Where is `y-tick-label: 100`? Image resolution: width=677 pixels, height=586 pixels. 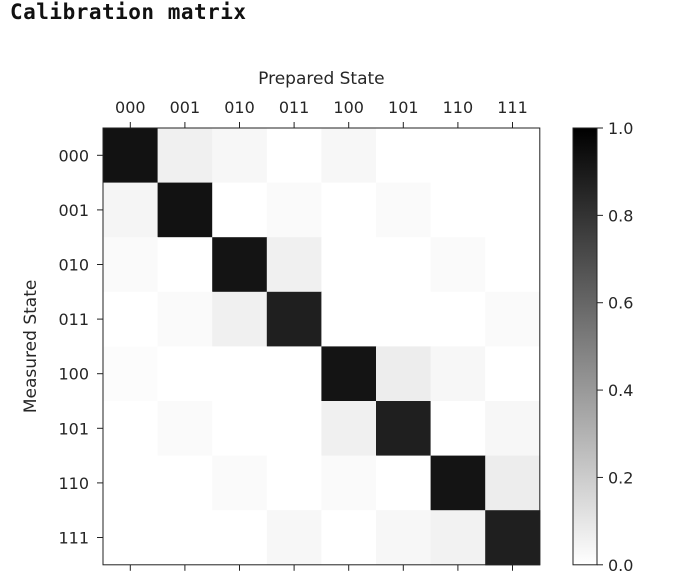 y-tick-label: 100 is located at coordinates (73, 374).